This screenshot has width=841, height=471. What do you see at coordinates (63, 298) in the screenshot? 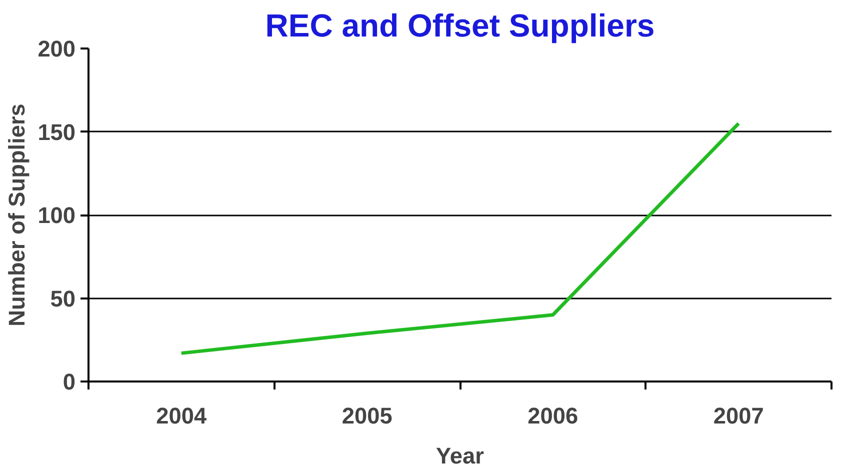
I see `y-tick-label: 50` at bounding box center [63, 298].